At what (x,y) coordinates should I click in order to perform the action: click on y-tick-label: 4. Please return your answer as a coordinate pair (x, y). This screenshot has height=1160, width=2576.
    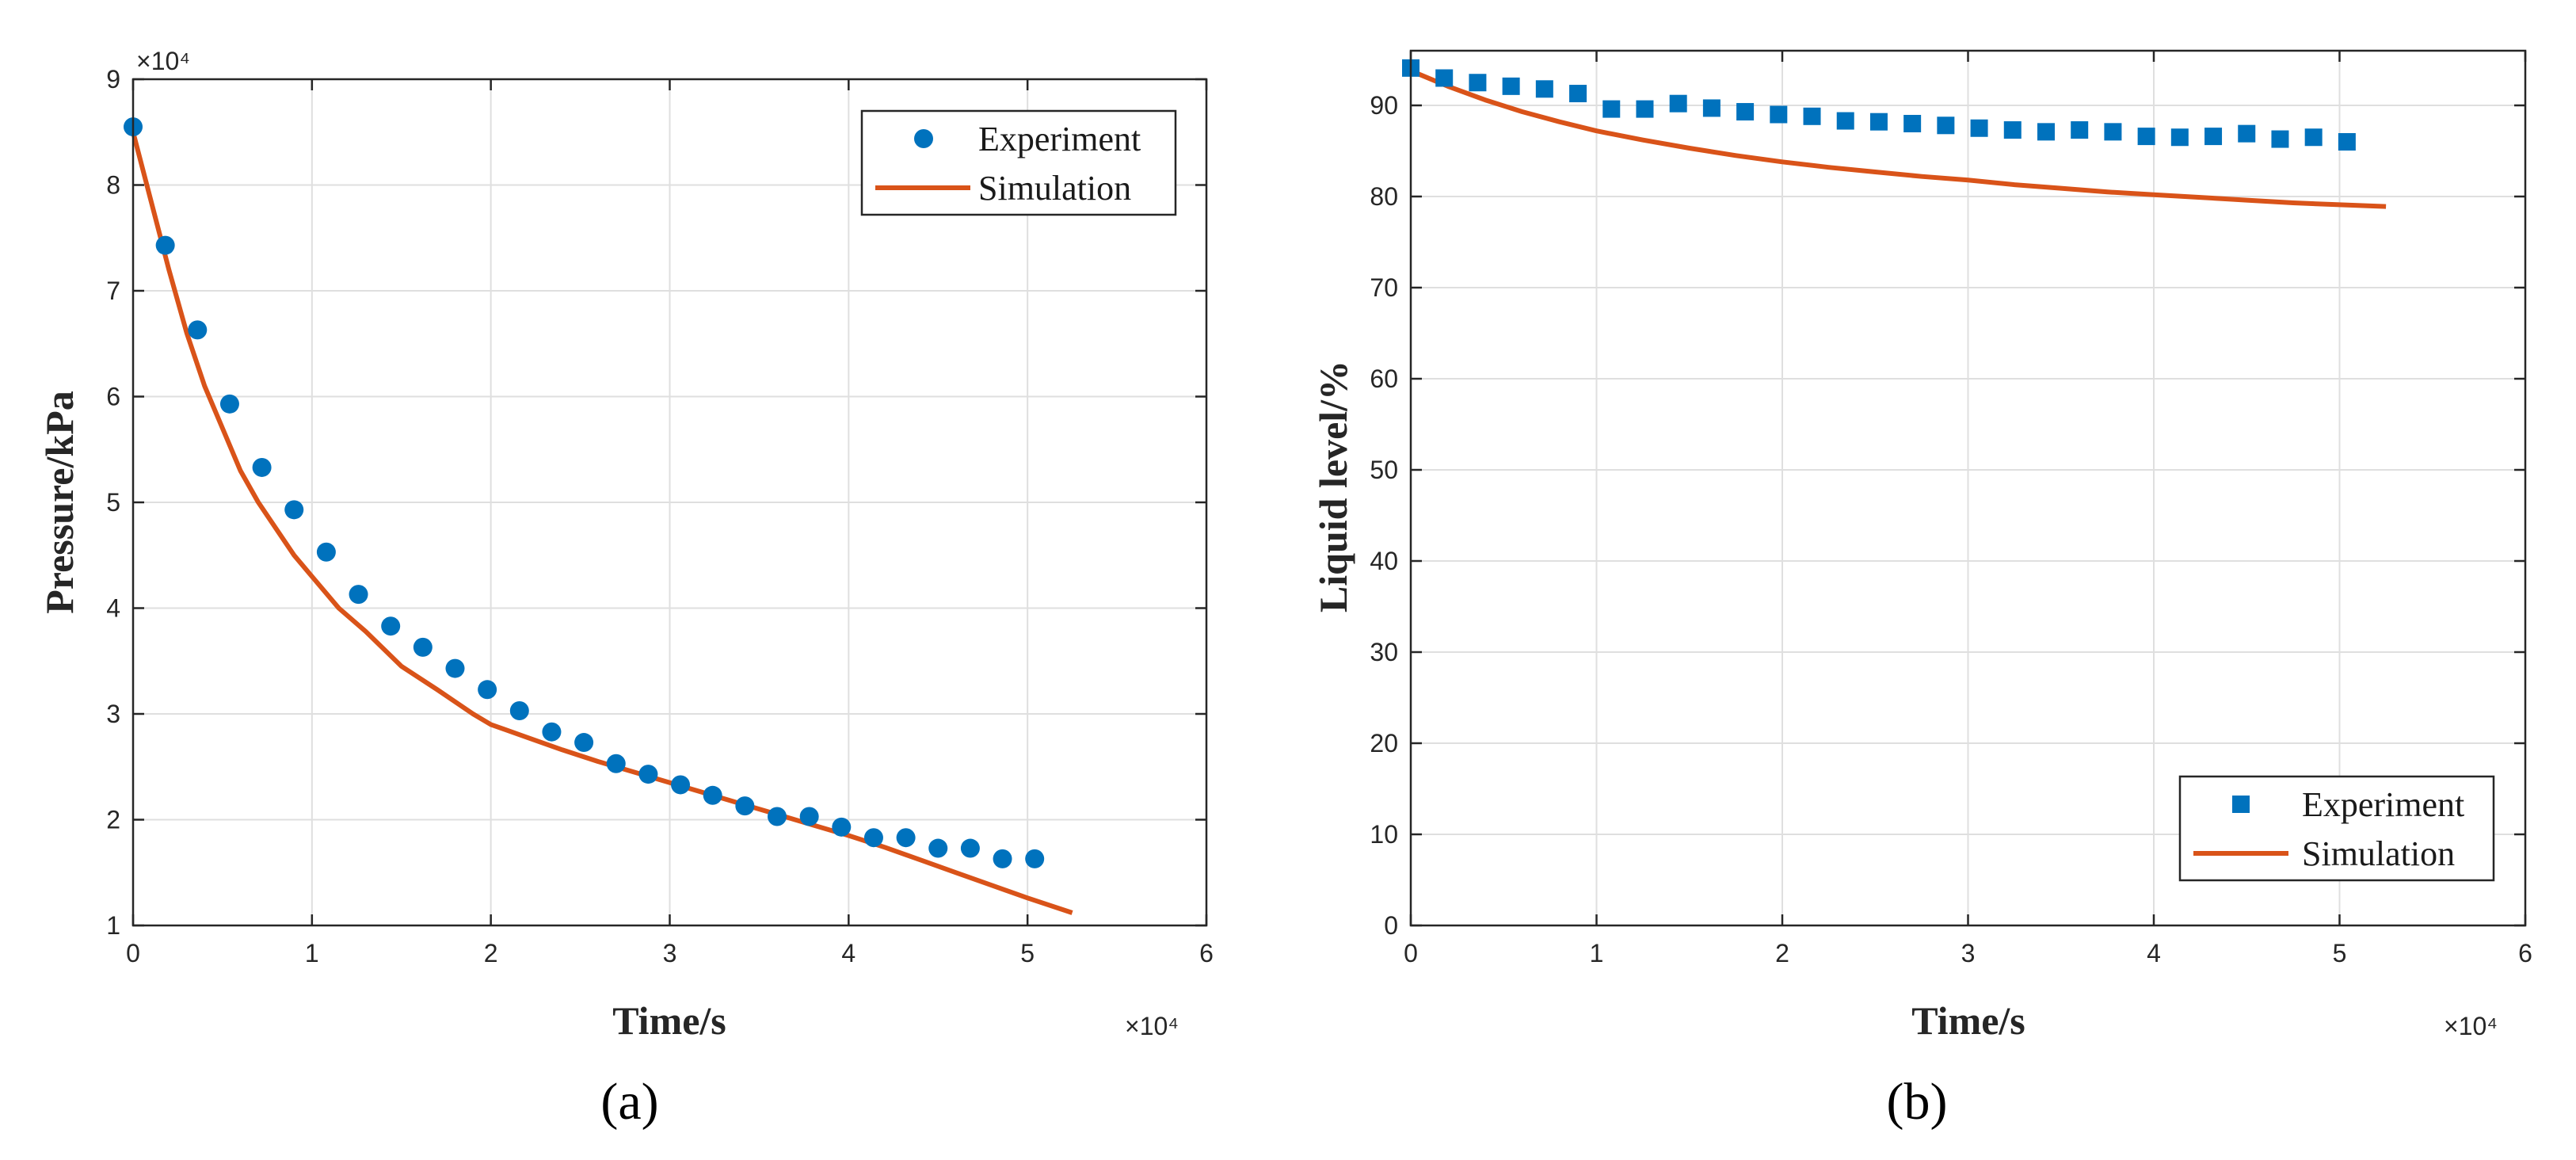
    Looking at the image, I should click on (113, 608).